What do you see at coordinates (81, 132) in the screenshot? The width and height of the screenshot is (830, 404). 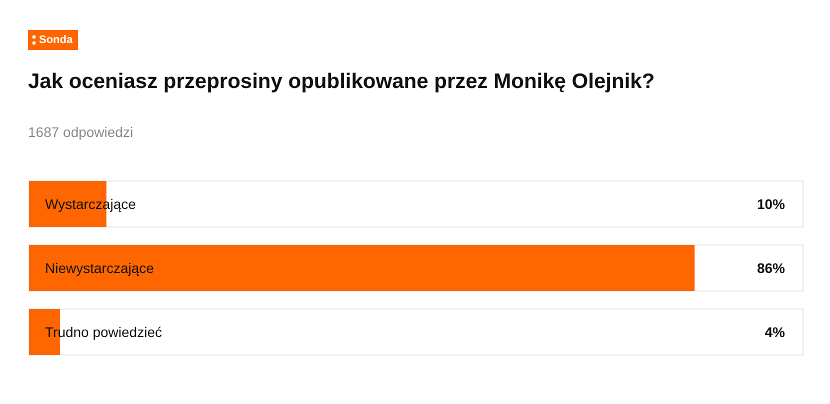 I see `chart-subtitle: 1687 odpowiedzi` at bounding box center [81, 132].